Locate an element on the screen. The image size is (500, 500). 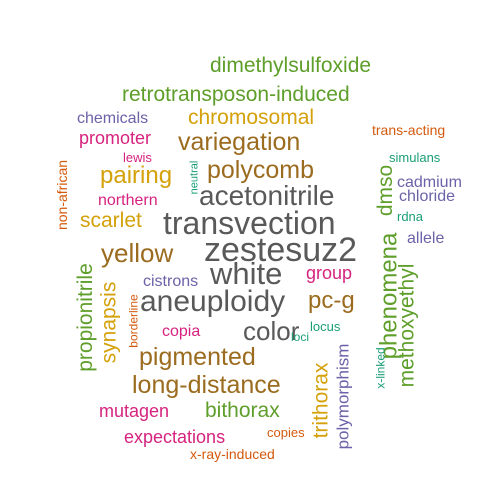
word-loci: loci is located at coordinates (300, 337).